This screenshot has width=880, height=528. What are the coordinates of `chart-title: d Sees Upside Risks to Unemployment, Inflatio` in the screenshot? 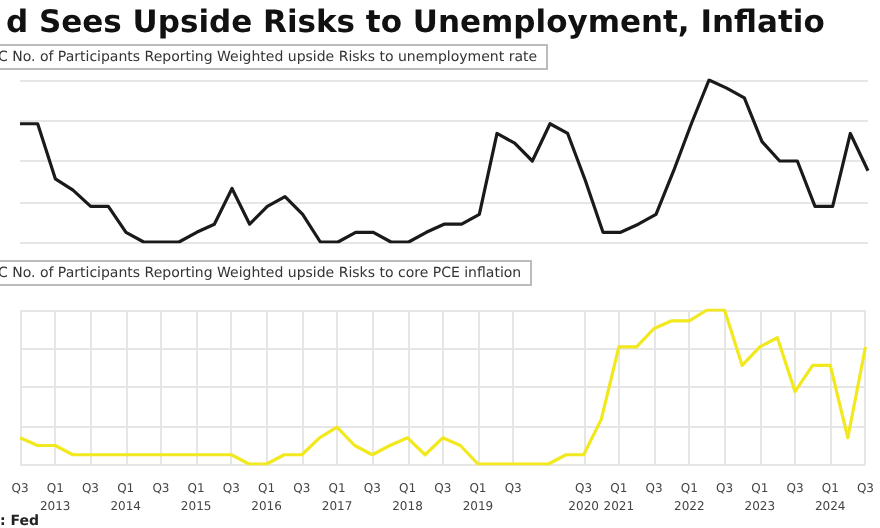 It's located at (415, 22).